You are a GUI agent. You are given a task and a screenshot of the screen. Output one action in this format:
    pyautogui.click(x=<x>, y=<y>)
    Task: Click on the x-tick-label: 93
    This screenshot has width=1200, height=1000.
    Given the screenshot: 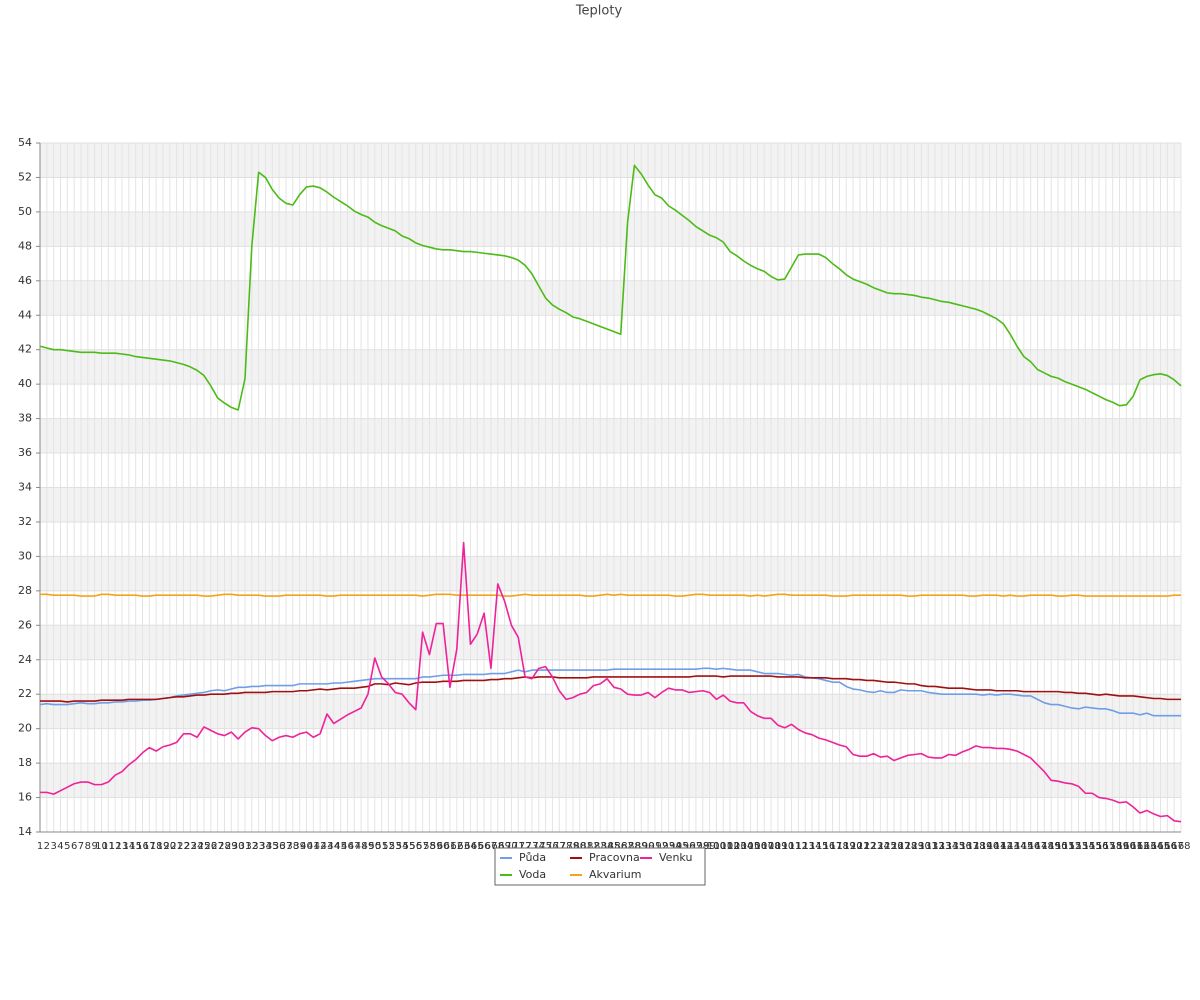 What is the action you would take?
    pyautogui.click(x=668, y=846)
    